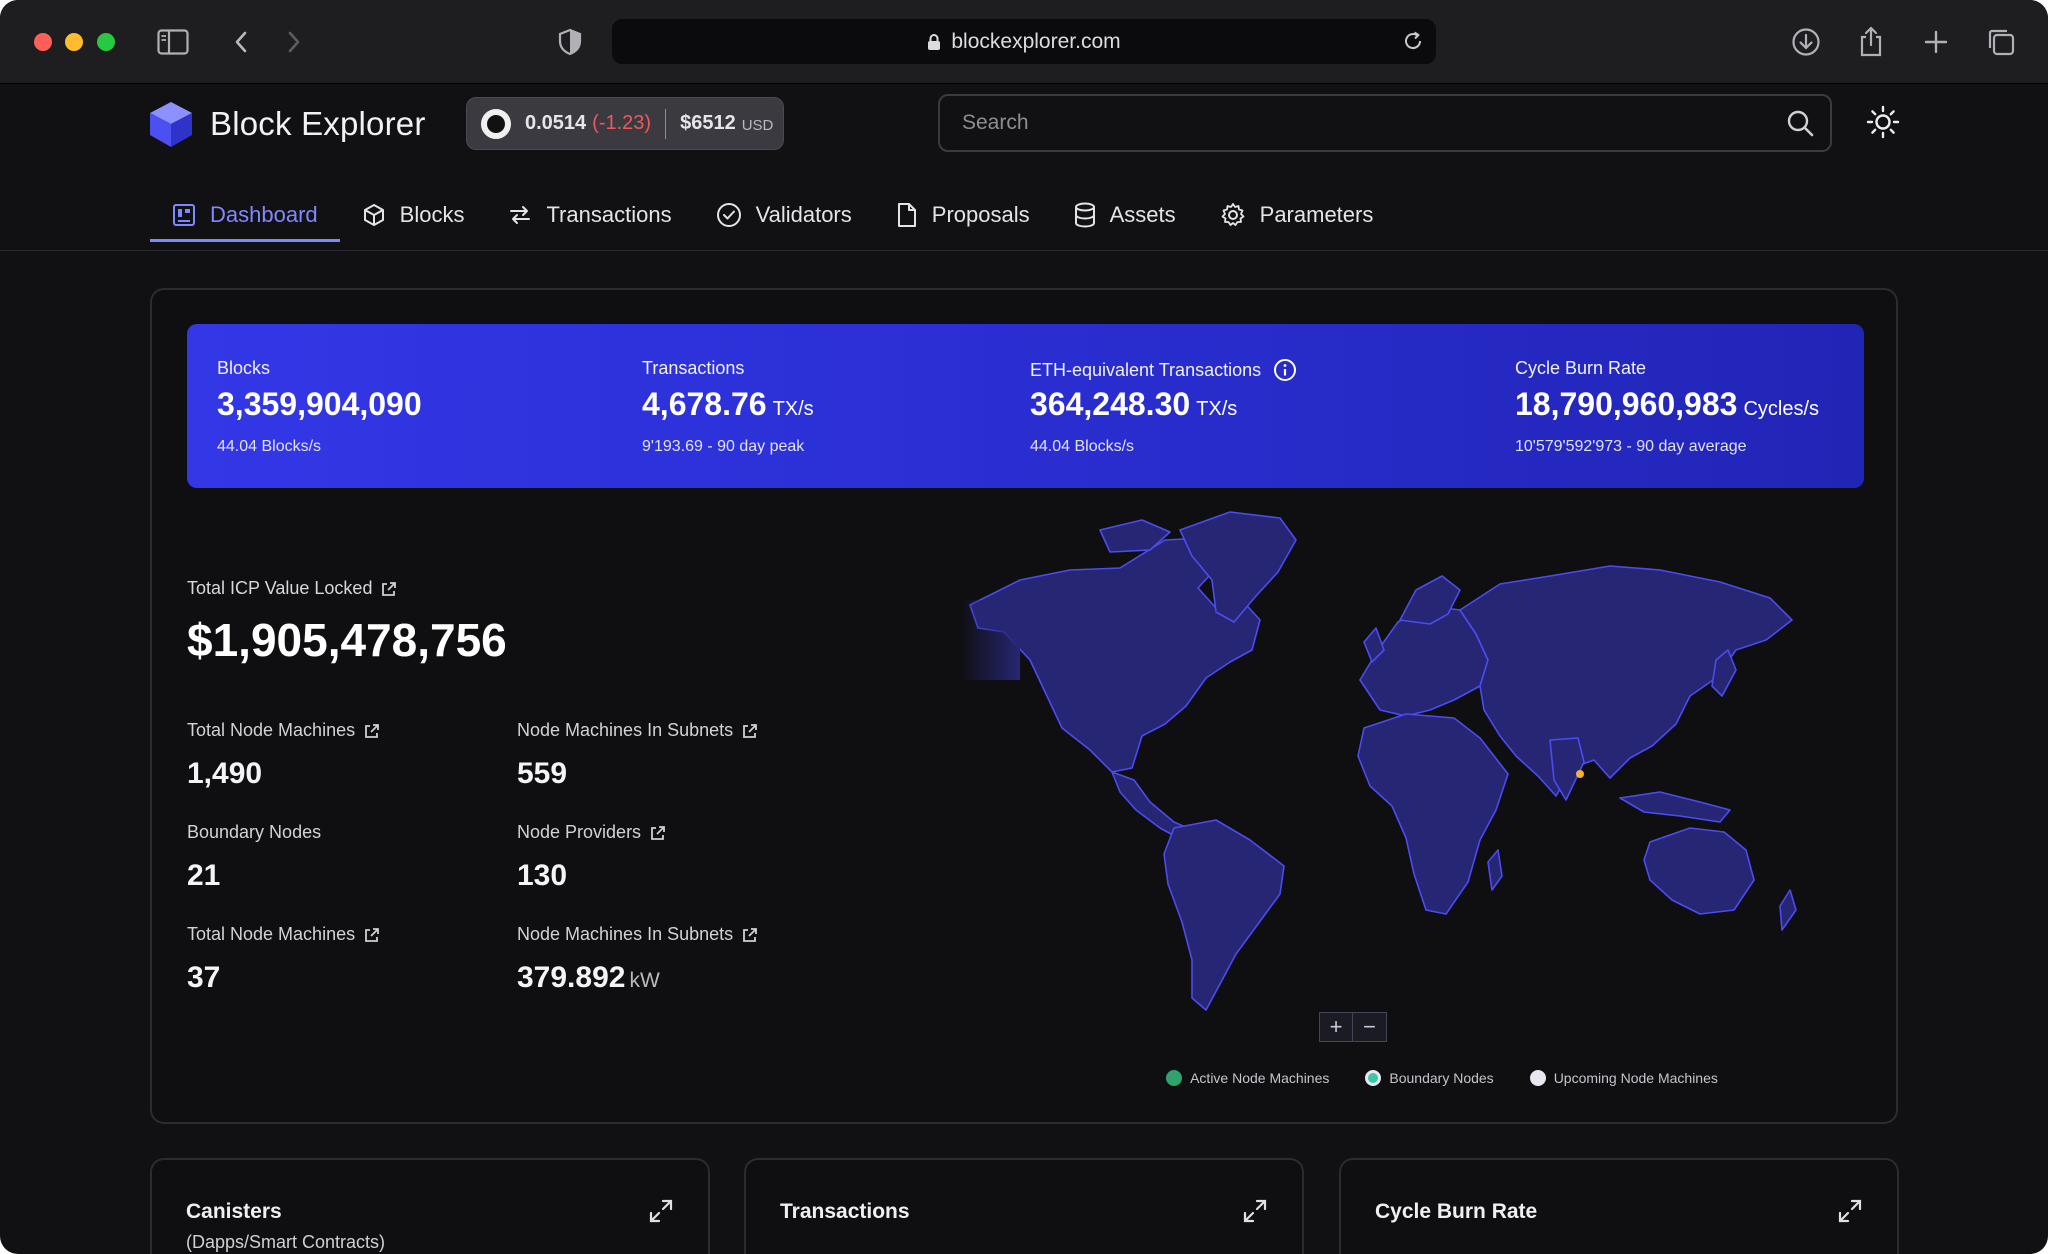 Image resolution: width=2048 pixels, height=1254 pixels. I want to click on new-zealand-shape, so click(1788, 910).